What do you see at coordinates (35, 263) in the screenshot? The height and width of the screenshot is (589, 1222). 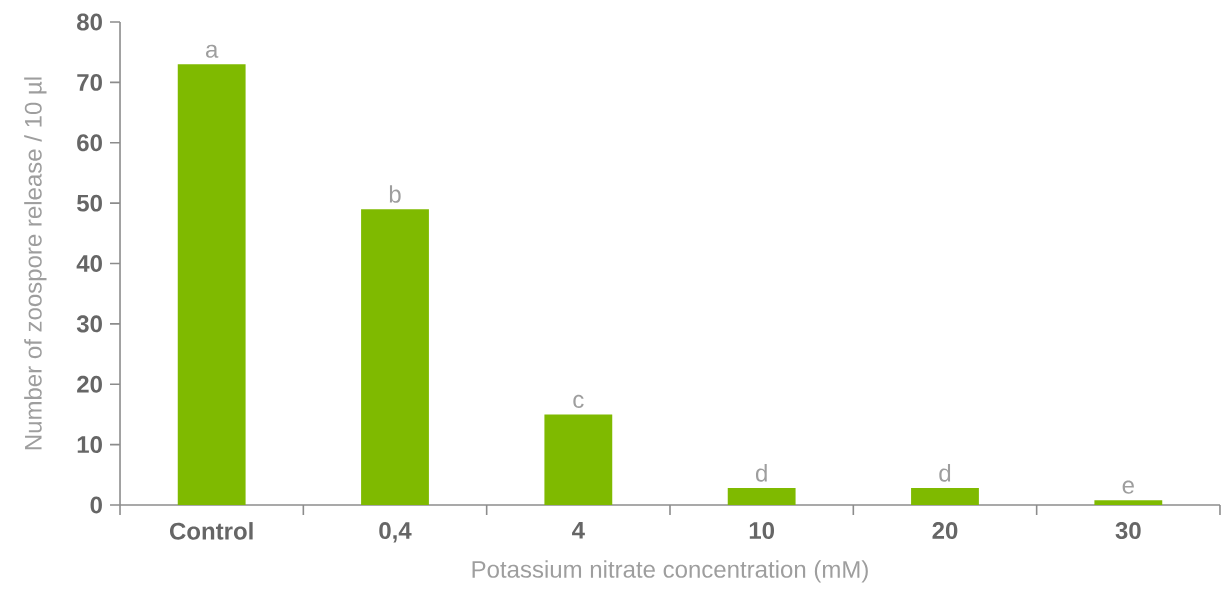 I see `y-axis-title: Number of zoospore release / 10 µl` at bounding box center [35, 263].